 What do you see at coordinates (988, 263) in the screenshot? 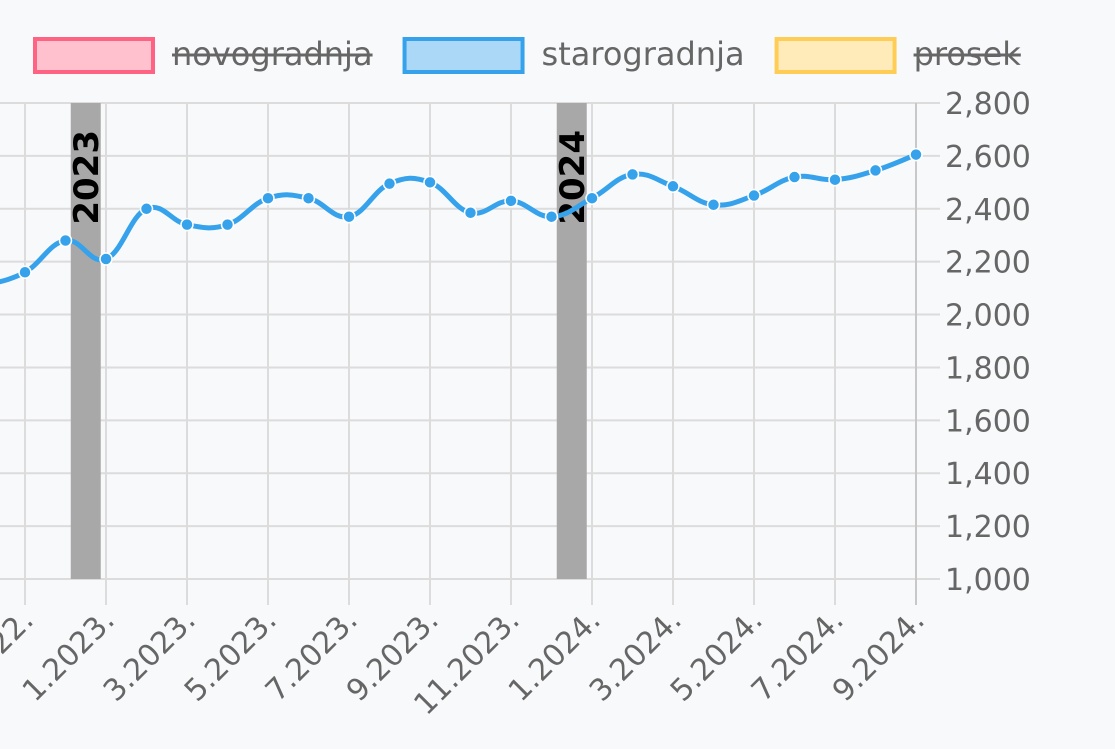
I see `y-tick-label: 2,200` at bounding box center [988, 263].